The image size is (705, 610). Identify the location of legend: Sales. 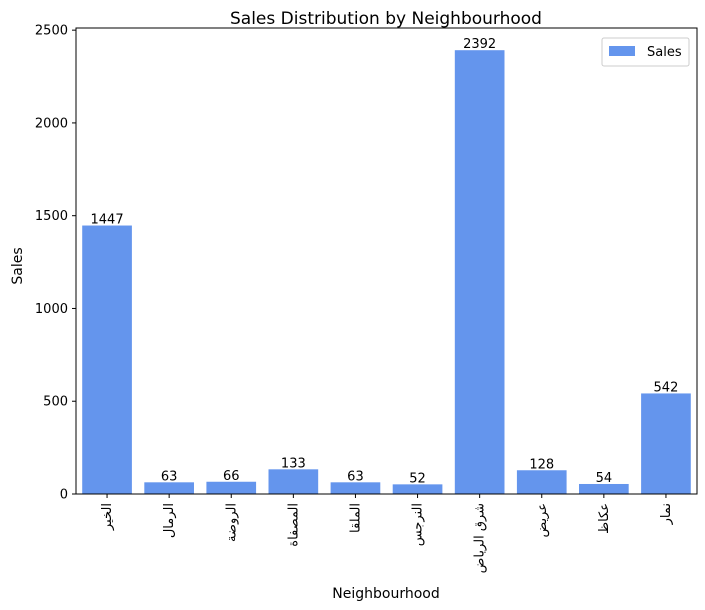
(645, 52).